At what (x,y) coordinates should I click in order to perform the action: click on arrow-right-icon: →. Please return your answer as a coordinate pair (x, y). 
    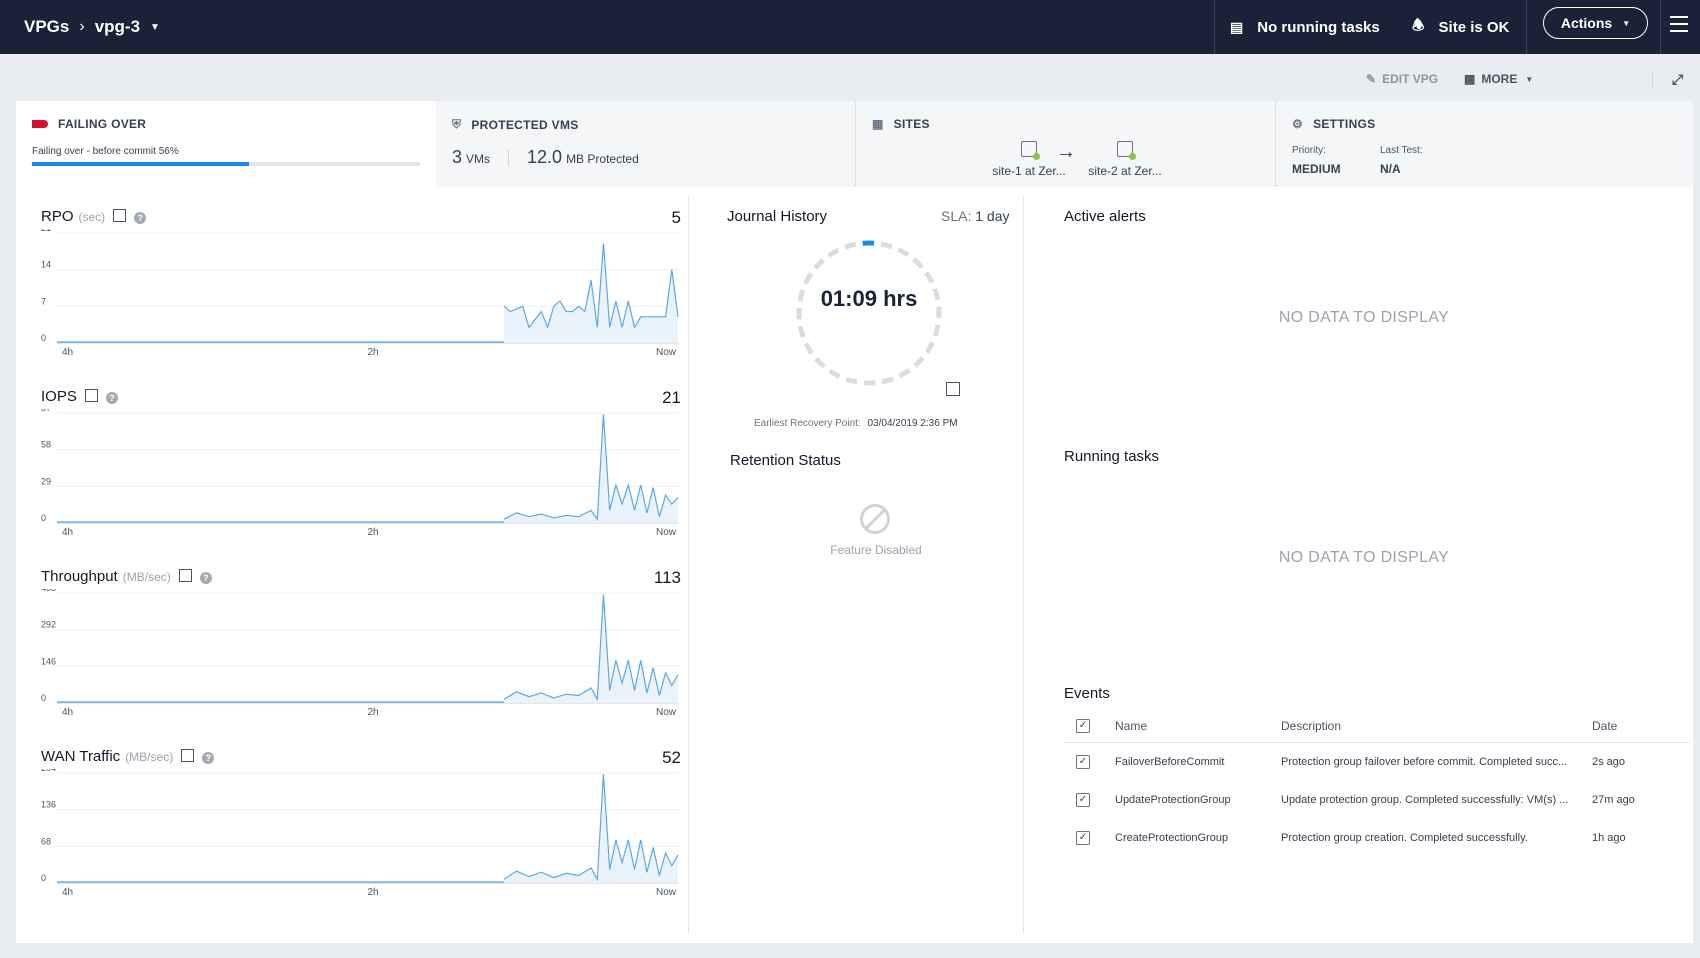
    Looking at the image, I should click on (1066, 152).